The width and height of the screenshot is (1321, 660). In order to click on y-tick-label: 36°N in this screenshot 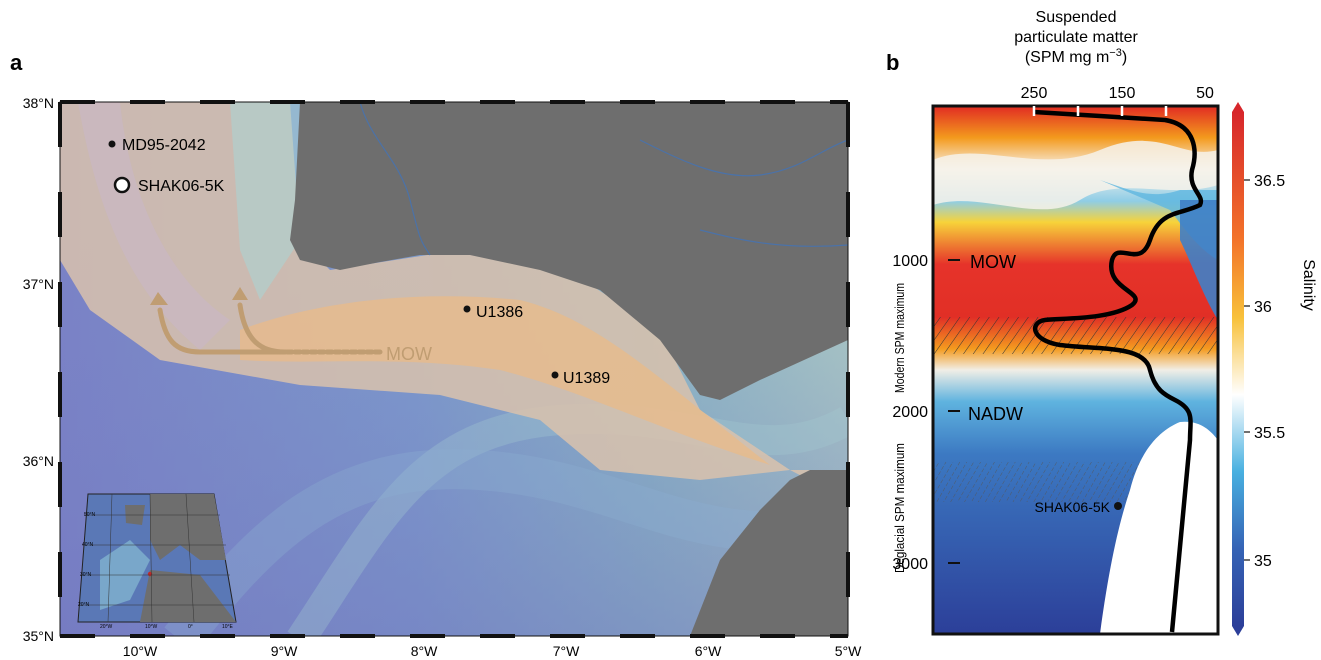, I will do `click(38, 461)`.